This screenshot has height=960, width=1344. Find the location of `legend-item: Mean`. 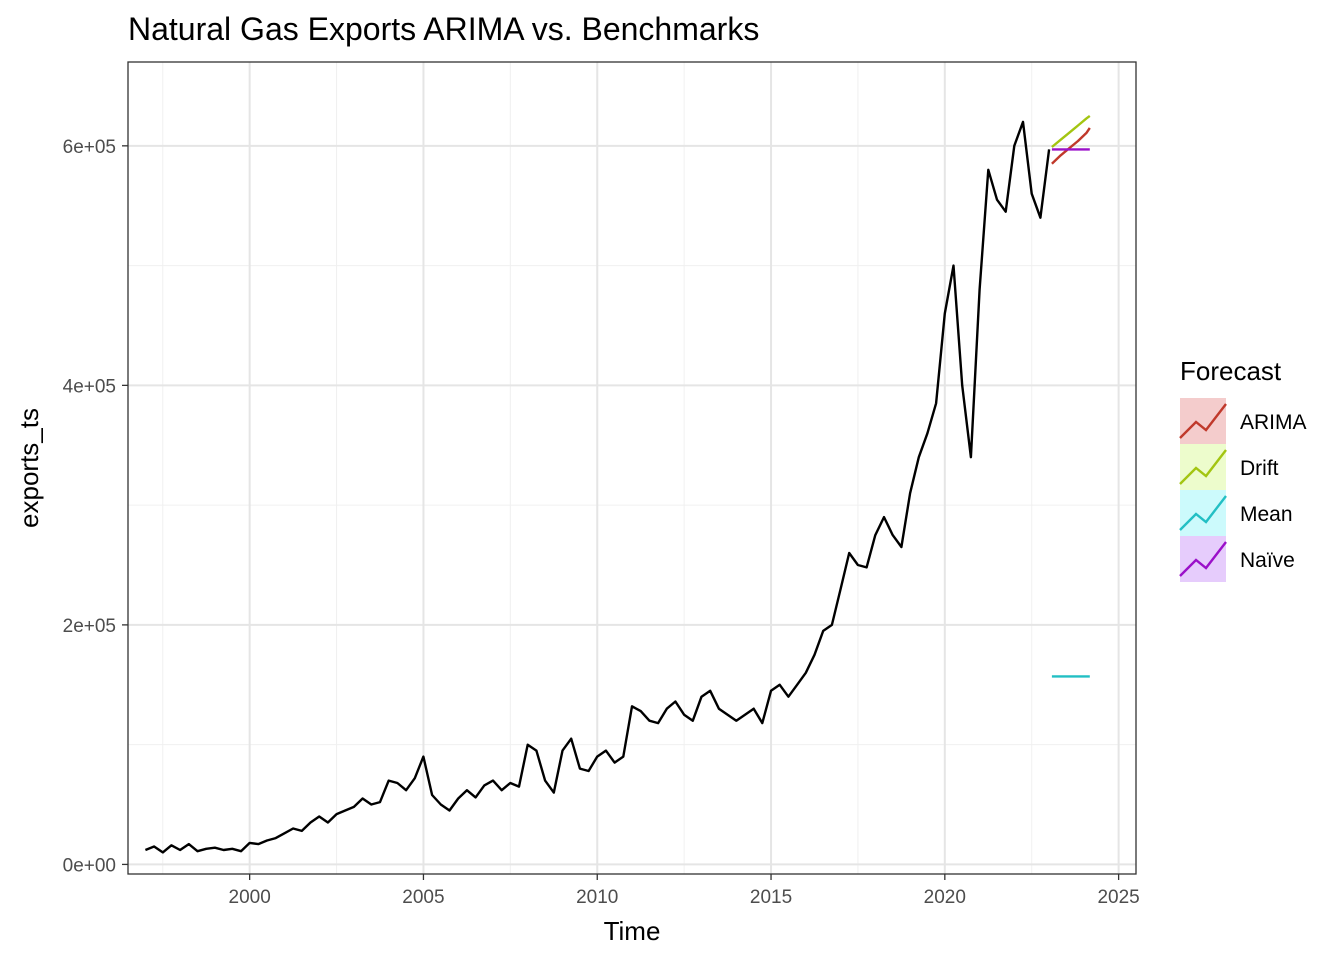

legend-item: Mean is located at coordinates (1236, 513).